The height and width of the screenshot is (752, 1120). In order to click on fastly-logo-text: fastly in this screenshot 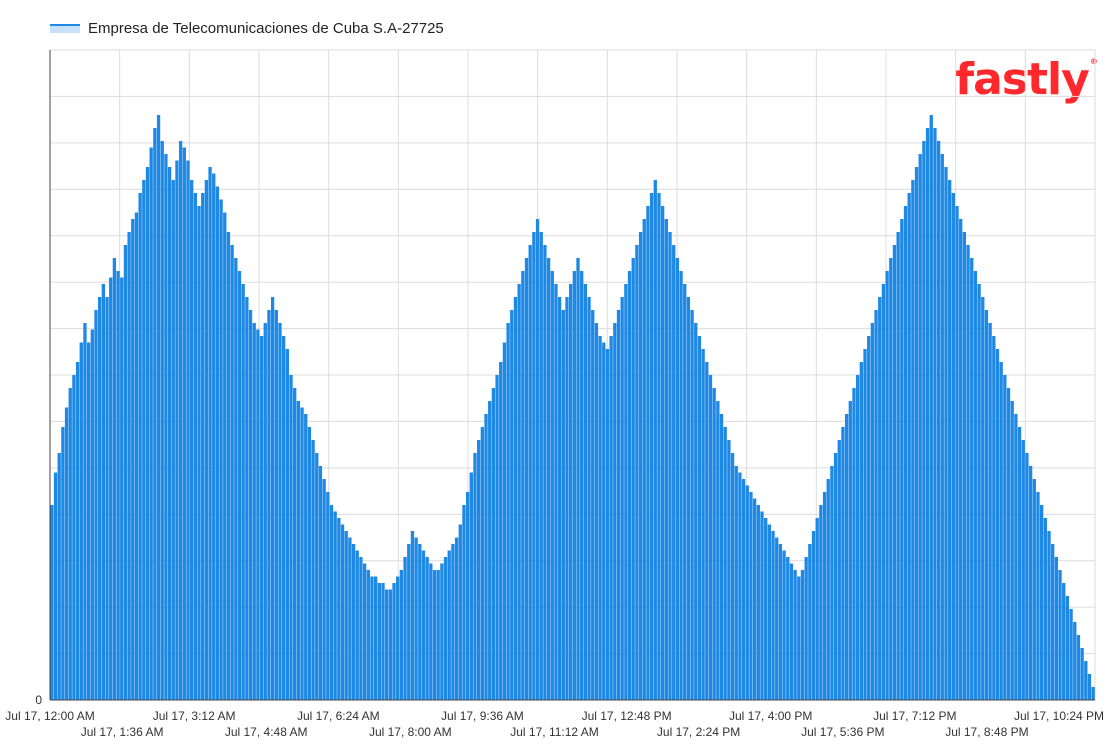, I will do `click(1022, 79)`.